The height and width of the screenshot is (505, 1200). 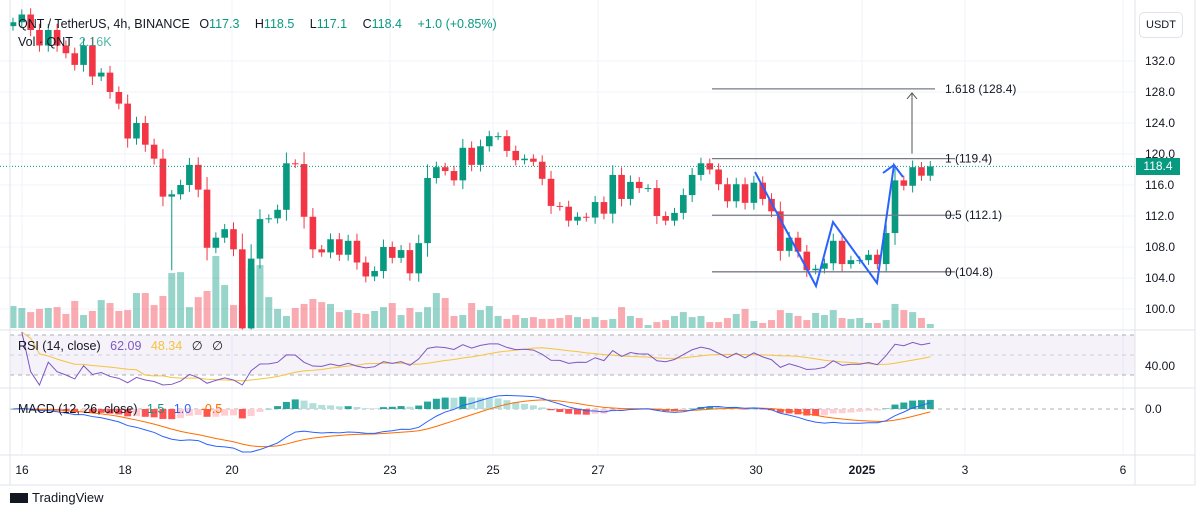 What do you see at coordinates (1160, 366) in the screenshot?
I see `rsi-axis-label: 40.00` at bounding box center [1160, 366].